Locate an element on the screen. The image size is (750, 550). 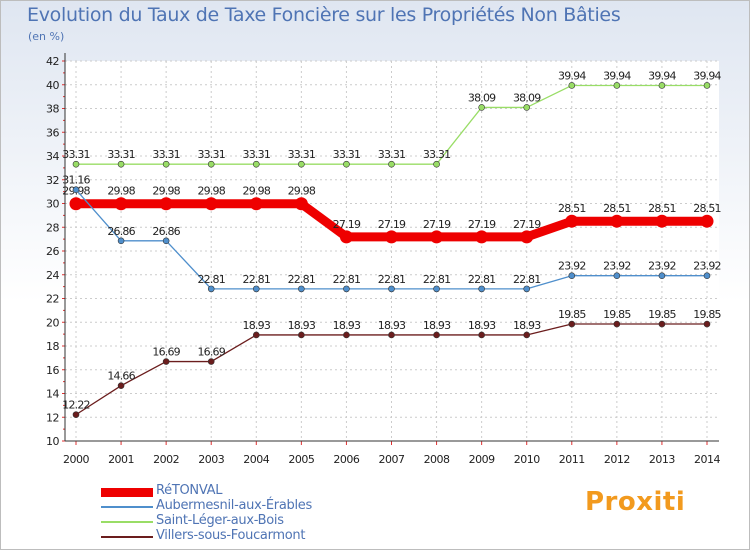
legend-swatch-aubermesnil is located at coordinates (127, 507).